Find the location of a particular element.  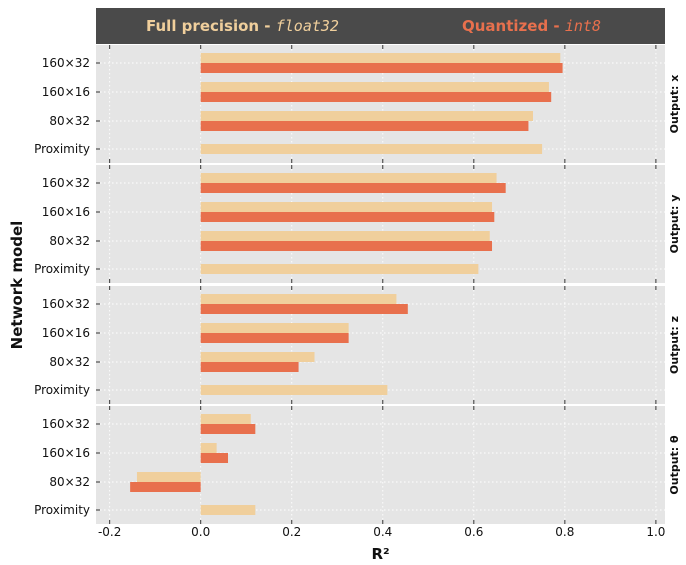

legend: Full precision - float32 Quantized - int8 is located at coordinates (380, 26).